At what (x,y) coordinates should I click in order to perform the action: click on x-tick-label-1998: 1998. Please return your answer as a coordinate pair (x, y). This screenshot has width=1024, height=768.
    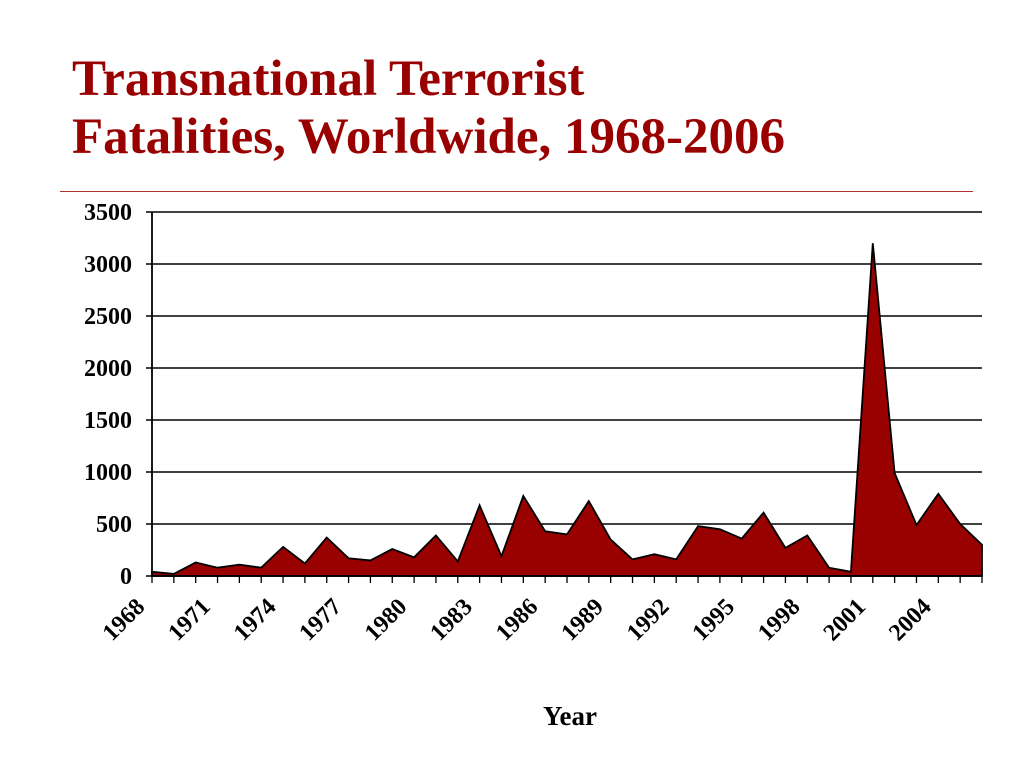
    Looking at the image, I should click on (779, 620).